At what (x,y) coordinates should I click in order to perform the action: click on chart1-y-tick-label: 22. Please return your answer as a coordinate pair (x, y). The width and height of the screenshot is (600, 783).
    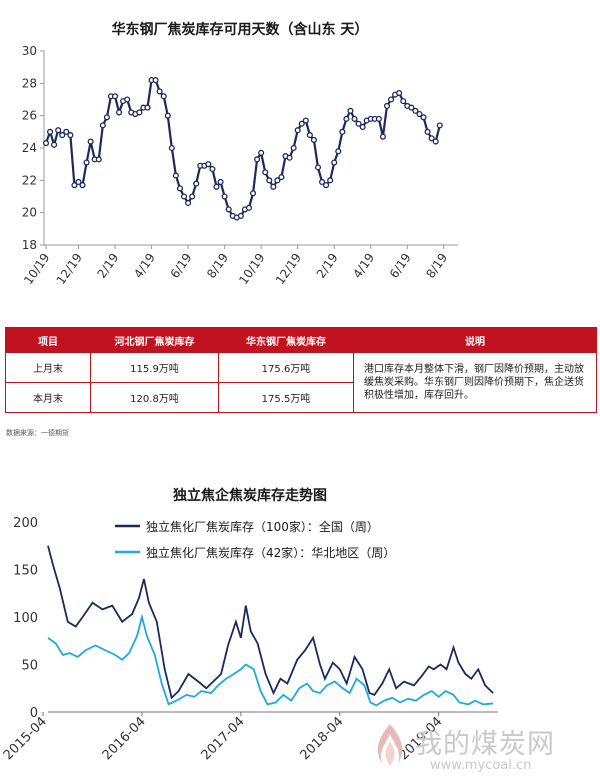
    Looking at the image, I should click on (29, 180).